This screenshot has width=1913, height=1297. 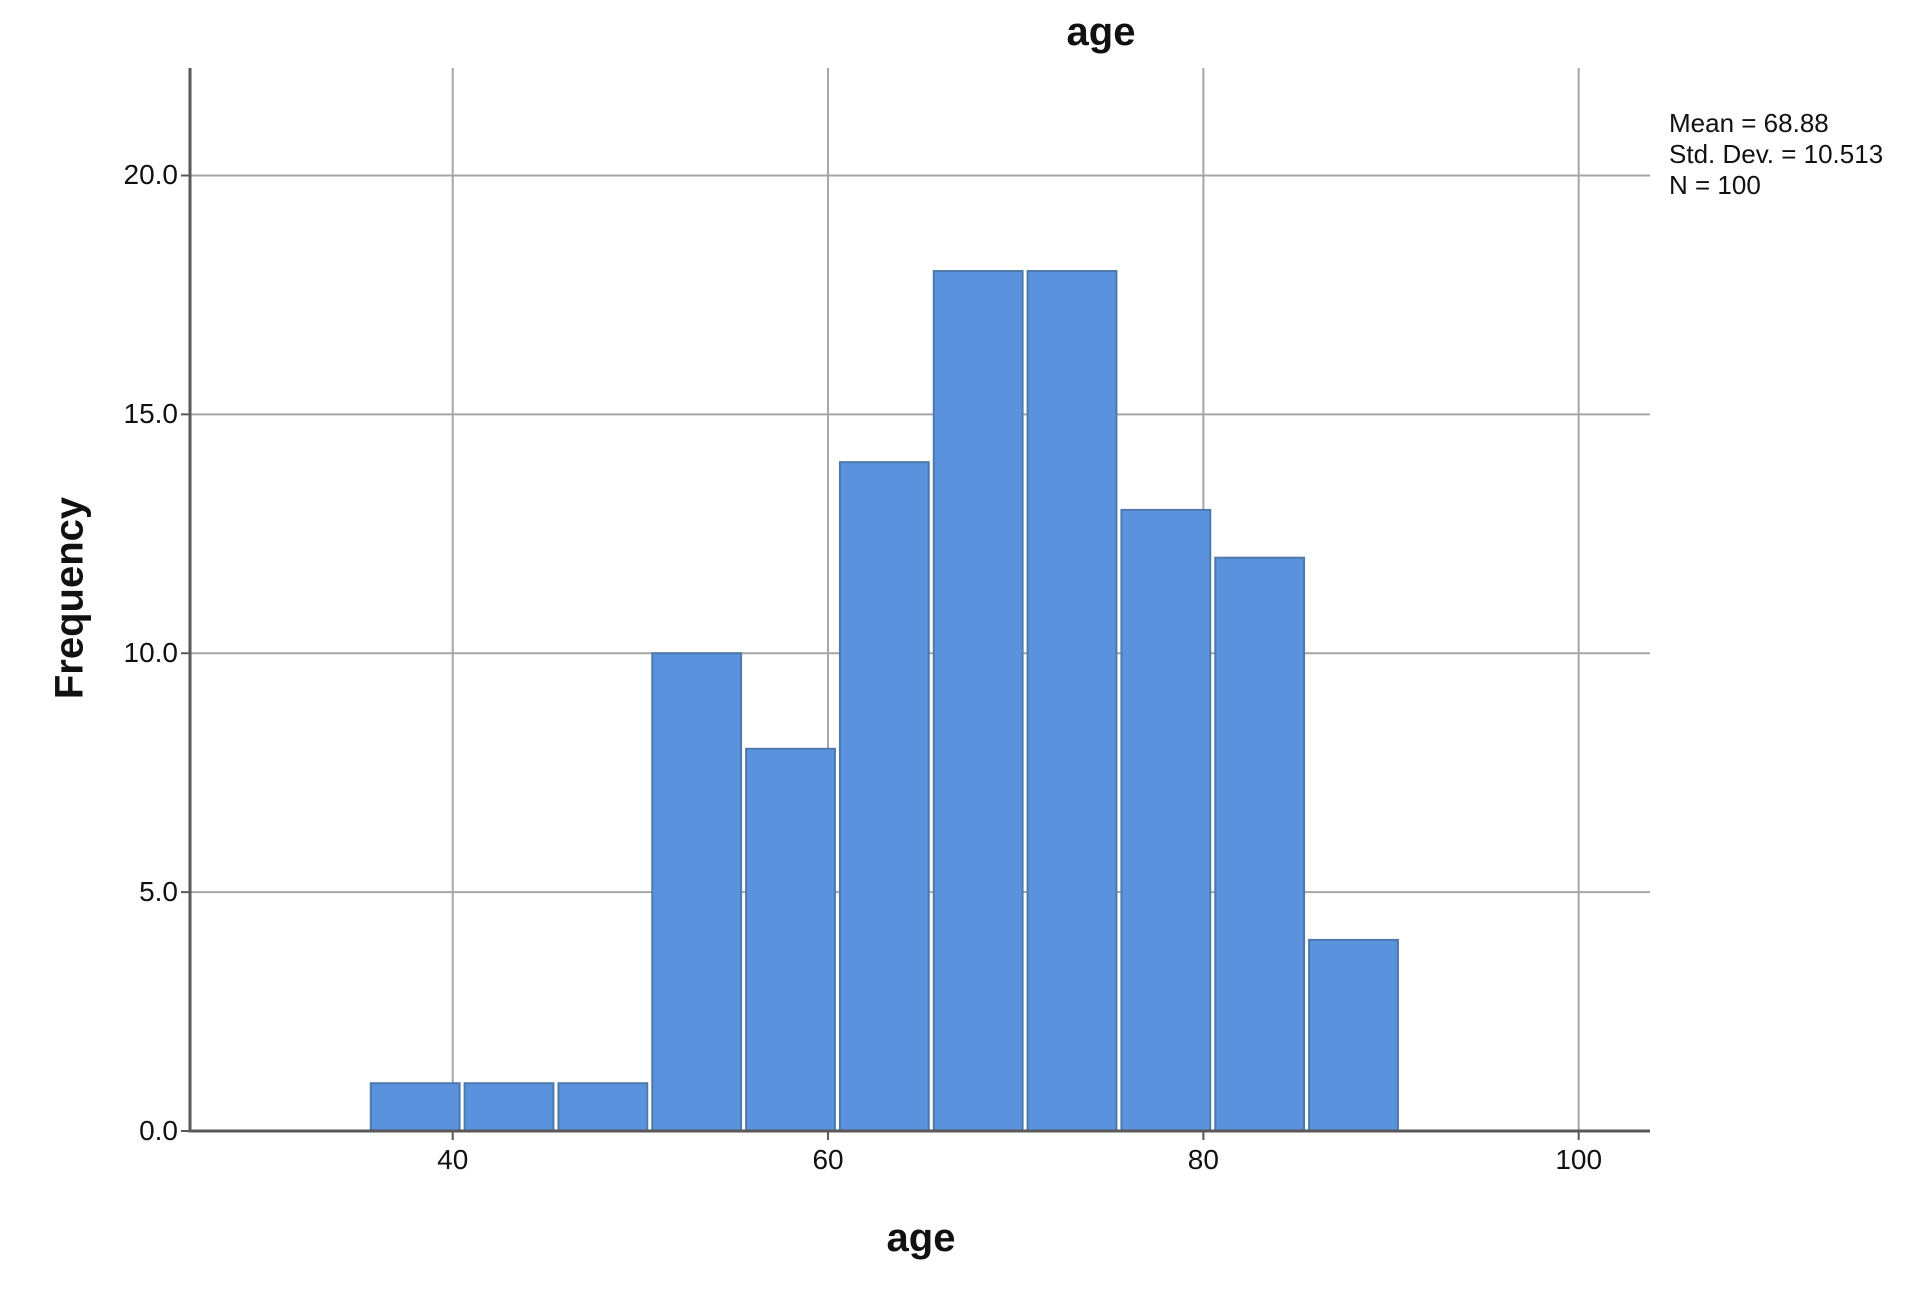 I want to click on stat-mean: Mean = 68.88, so click(x=1749, y=123).